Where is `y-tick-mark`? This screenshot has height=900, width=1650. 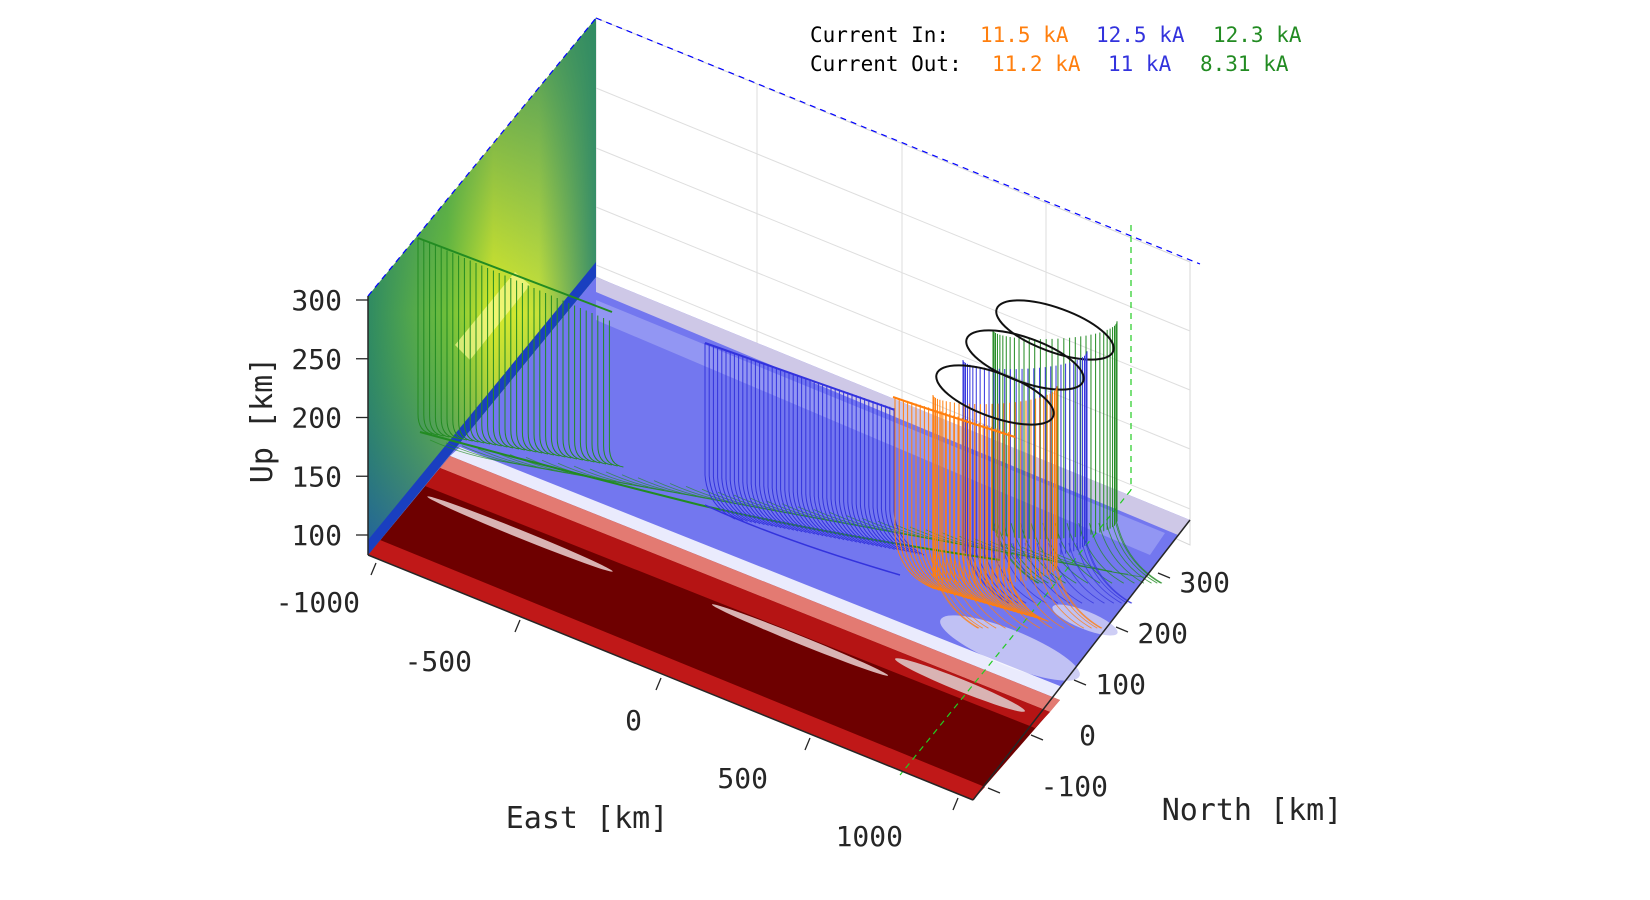
y-tick-mark is located at coordinates (1037, 737).